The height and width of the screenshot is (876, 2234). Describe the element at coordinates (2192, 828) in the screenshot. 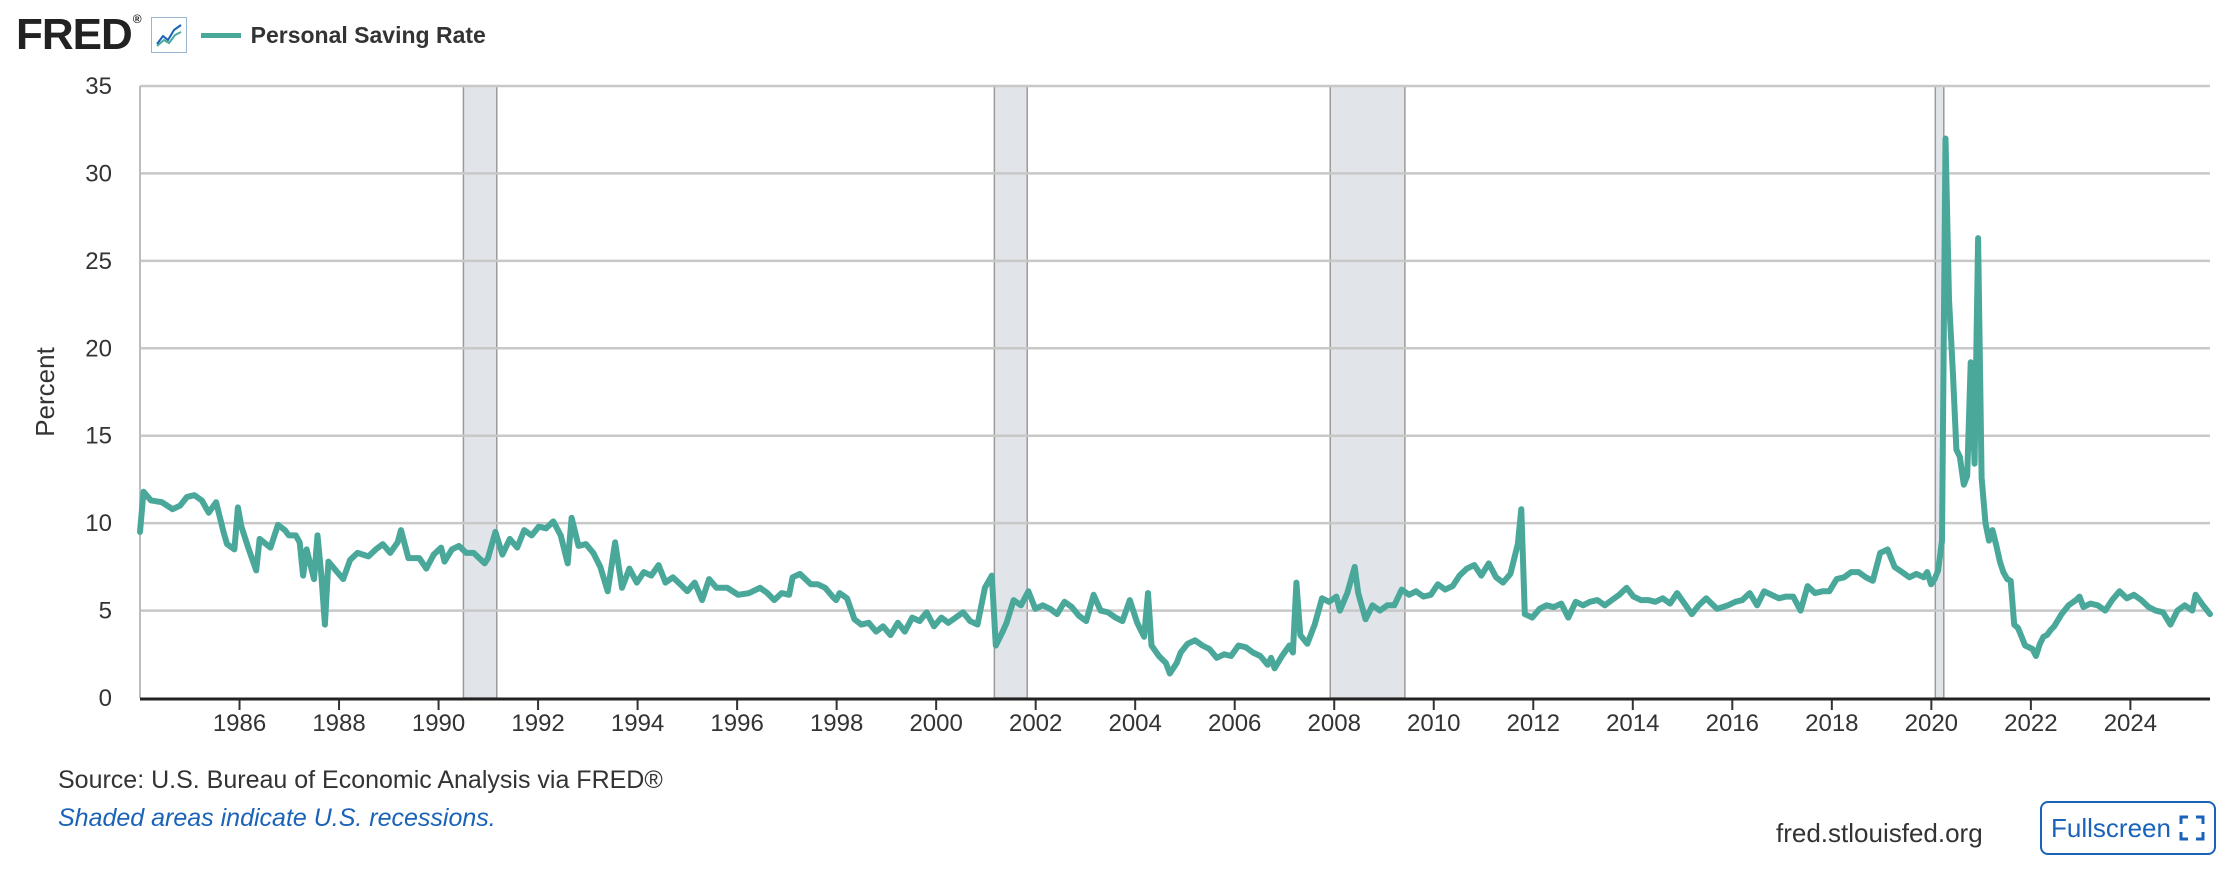

I see `fullscreen-icon` at that location.